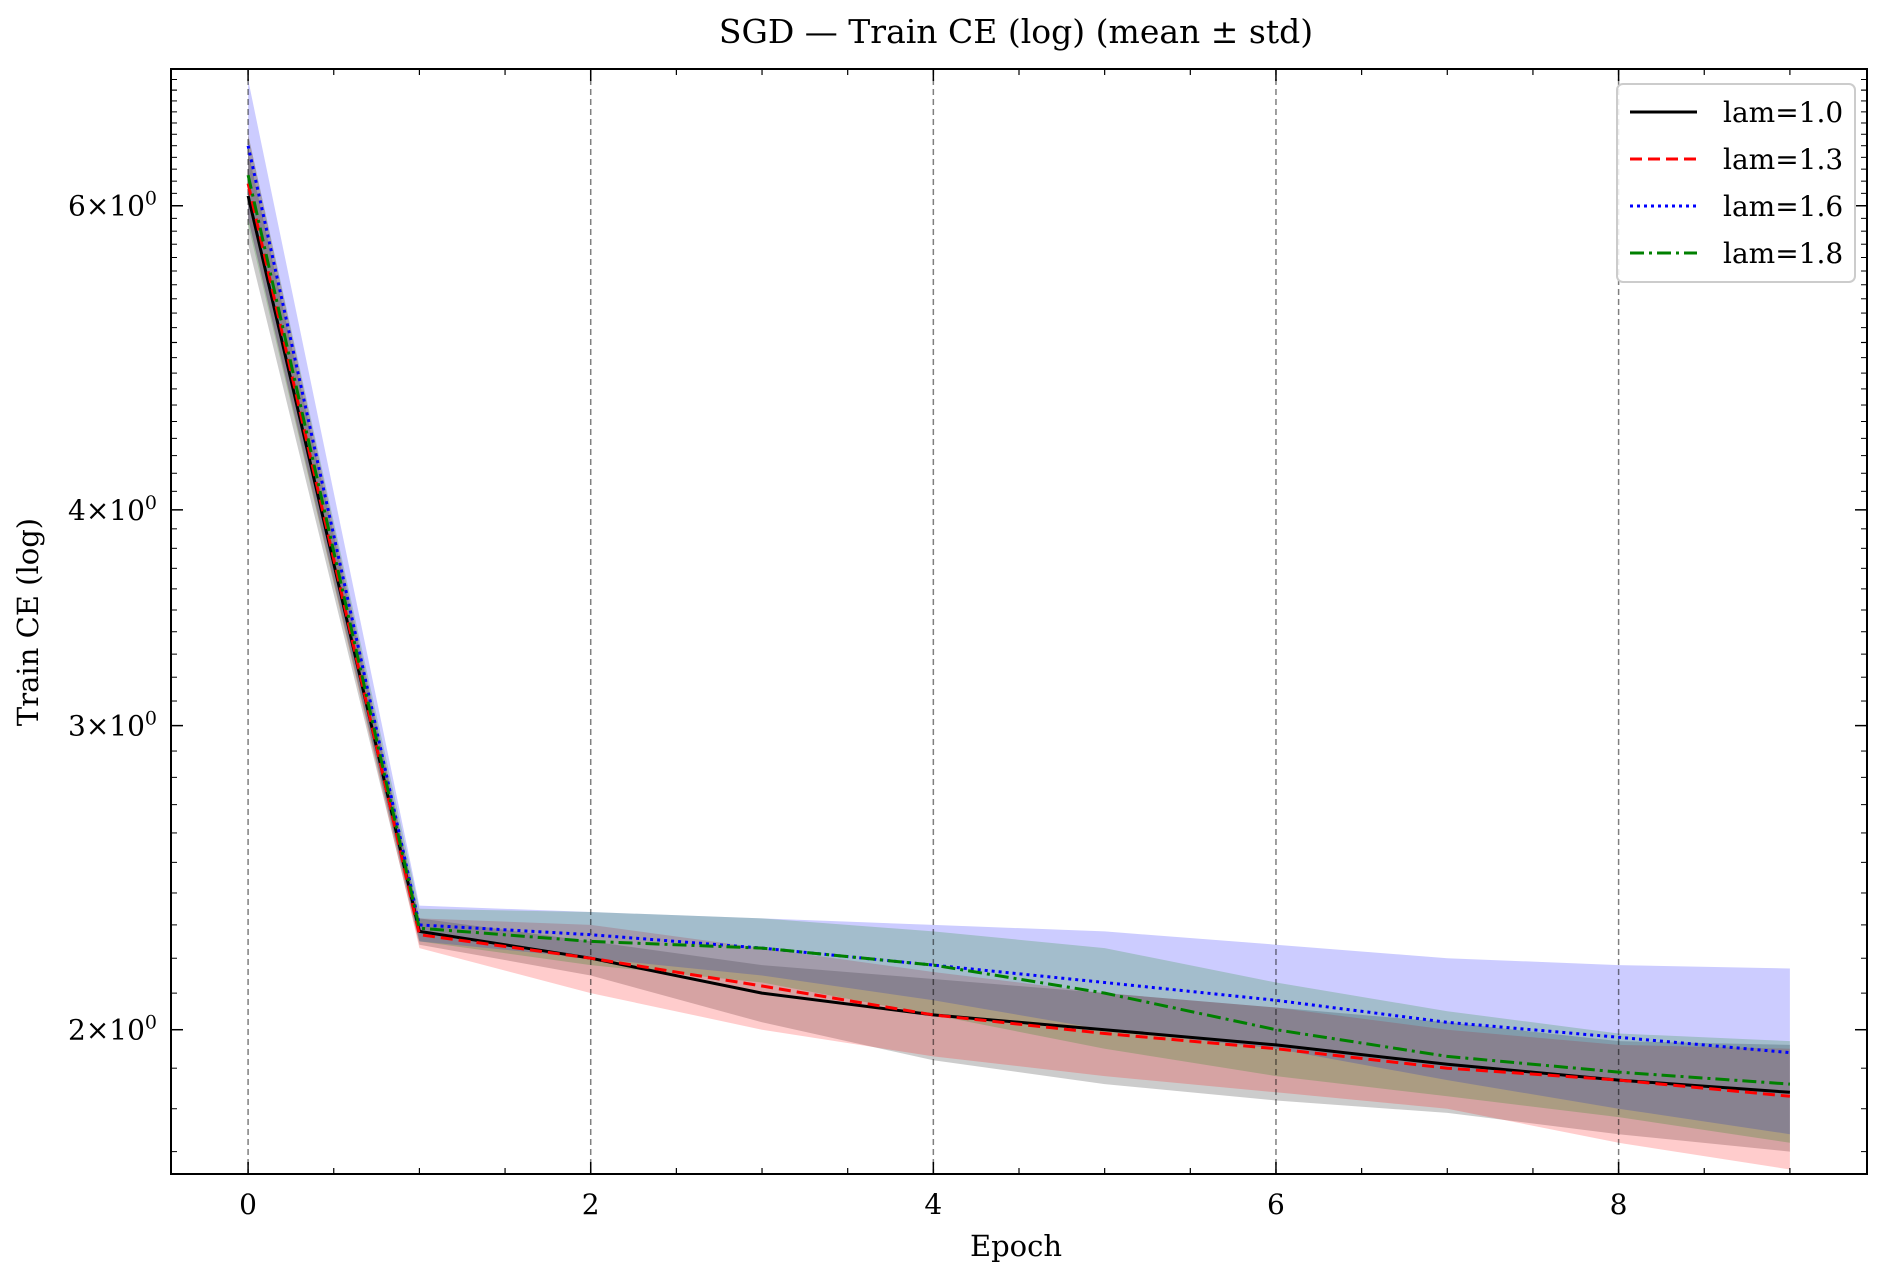  I want to click on y-tick-label: 4×100, so click(112, 509).